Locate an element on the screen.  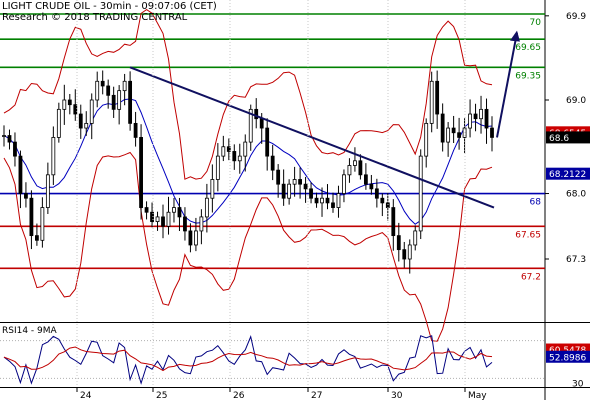
y-tick-label: 69.9 is located at coordinates (576, 17).